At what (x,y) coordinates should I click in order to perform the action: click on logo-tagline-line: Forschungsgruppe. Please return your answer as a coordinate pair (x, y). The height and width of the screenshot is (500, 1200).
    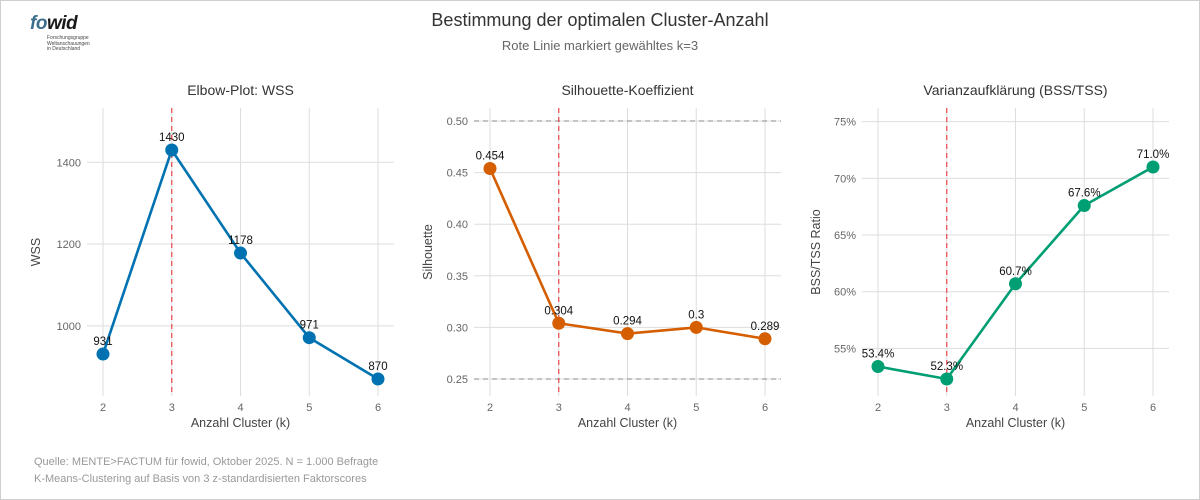
    Looking at the image, I should click on (68, 38).